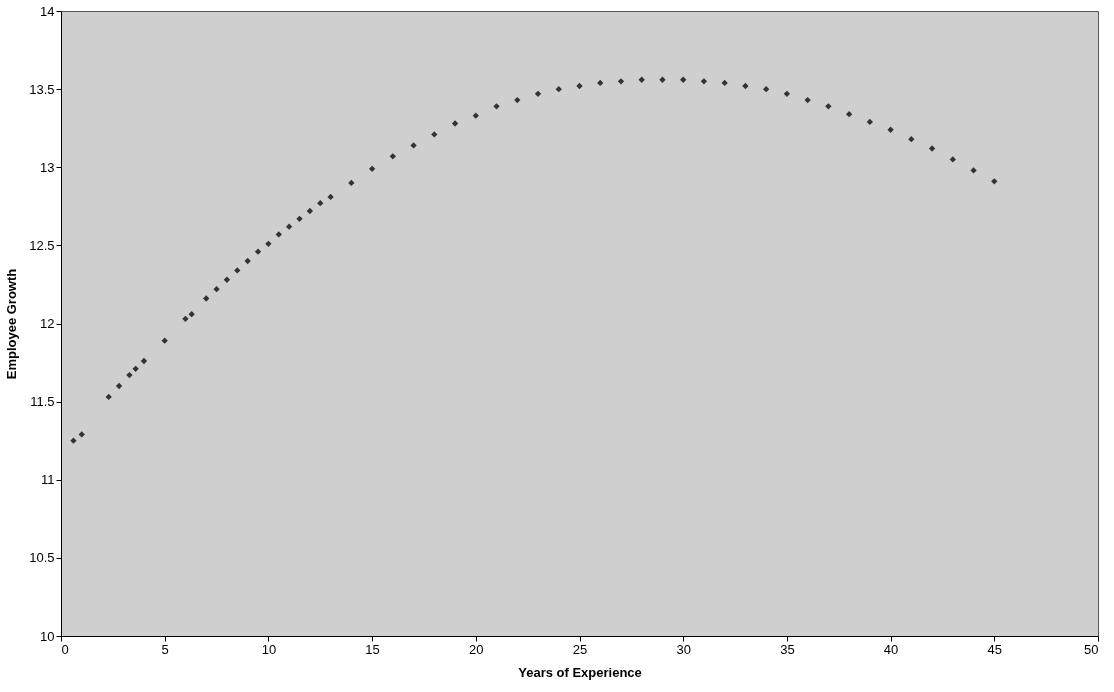 This screenshot has height=692, width=1114. What do you see at coordinates (787, 649) in the screenshot?
I see `x-tick-label: 35` at bounding box center [787, 649].